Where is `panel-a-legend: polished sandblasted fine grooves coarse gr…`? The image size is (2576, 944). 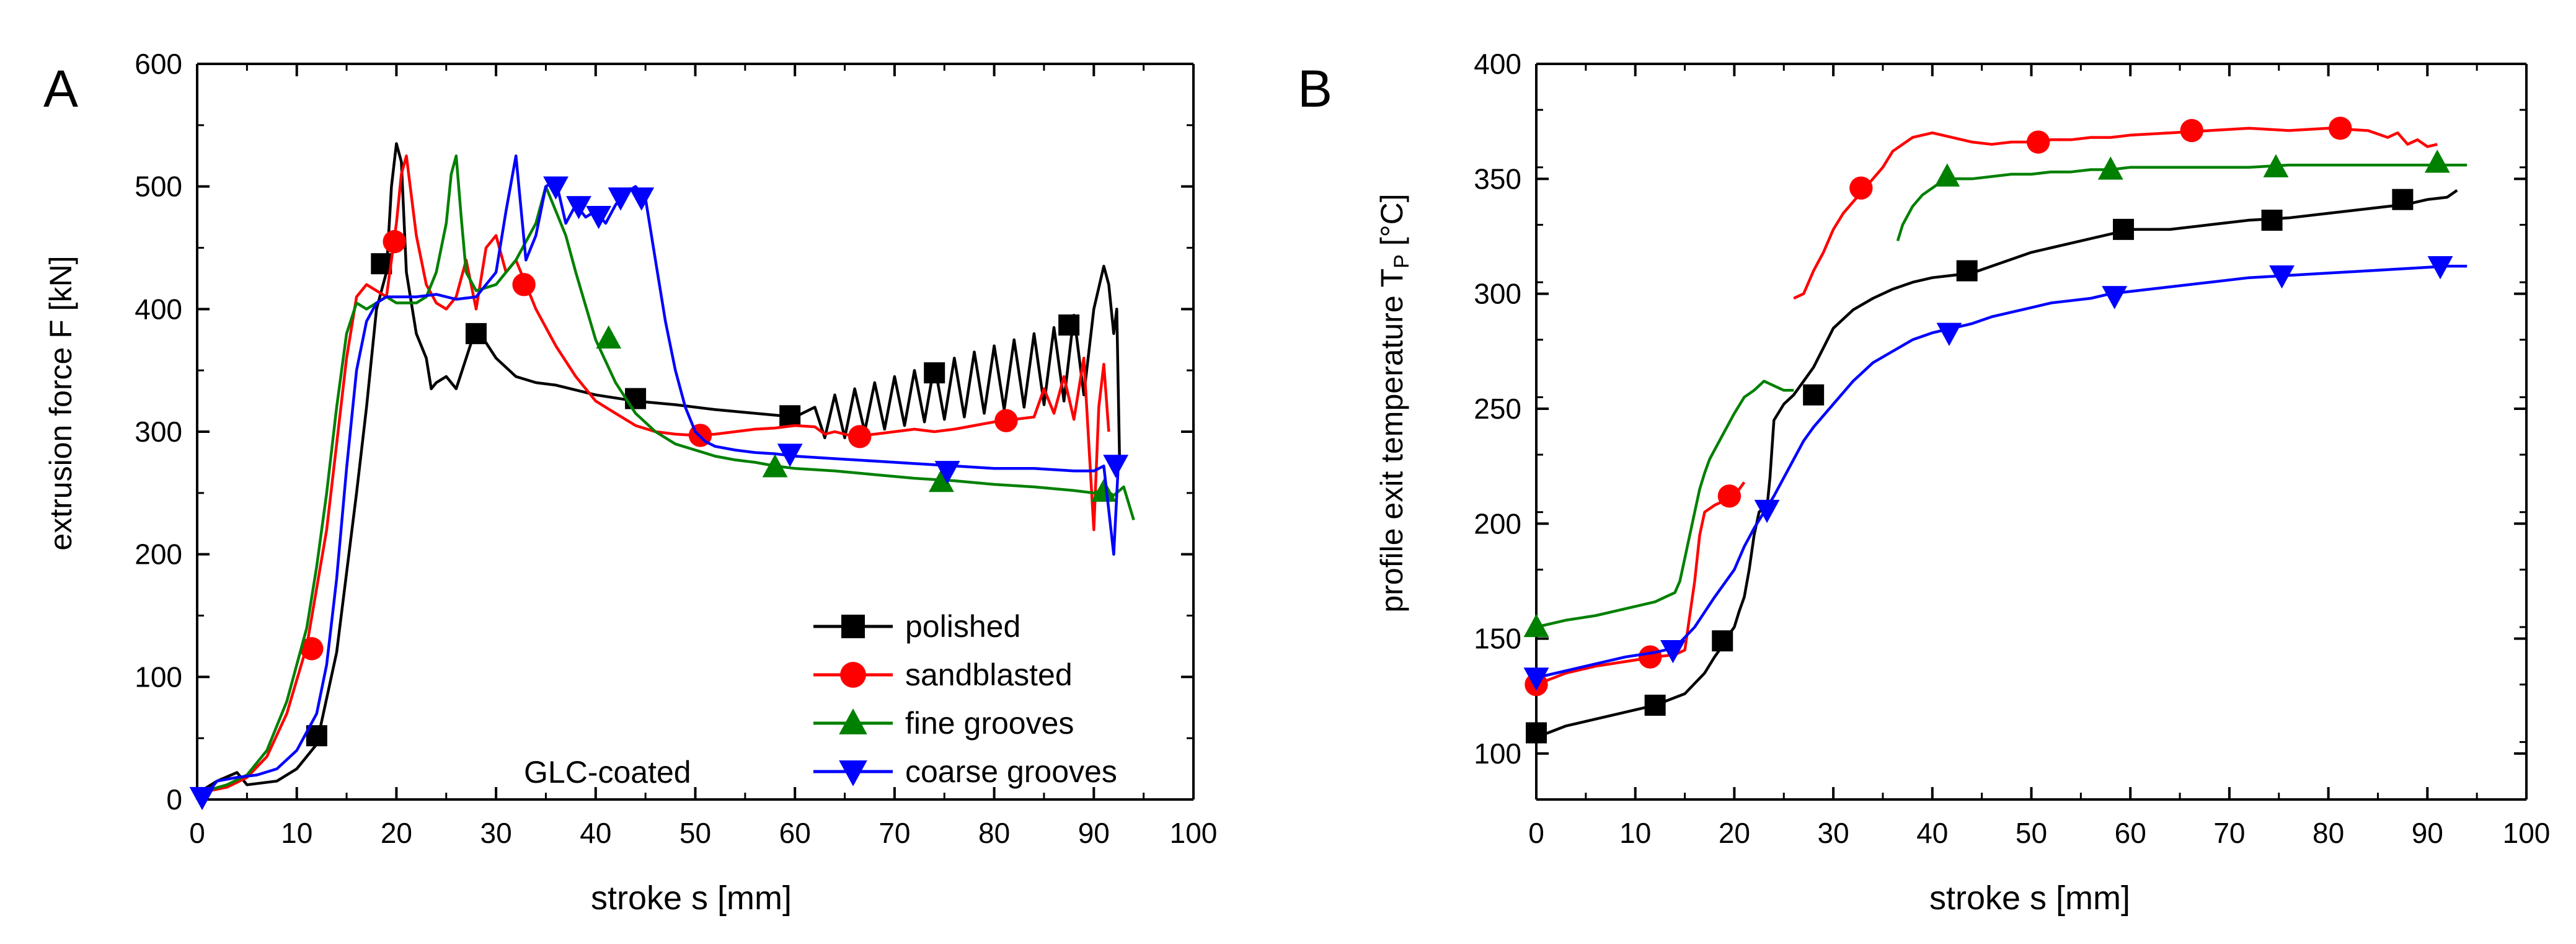
panel-a-legend: polished sandblasted fine grooves coarse gr… is located at coordinates (965, 699).